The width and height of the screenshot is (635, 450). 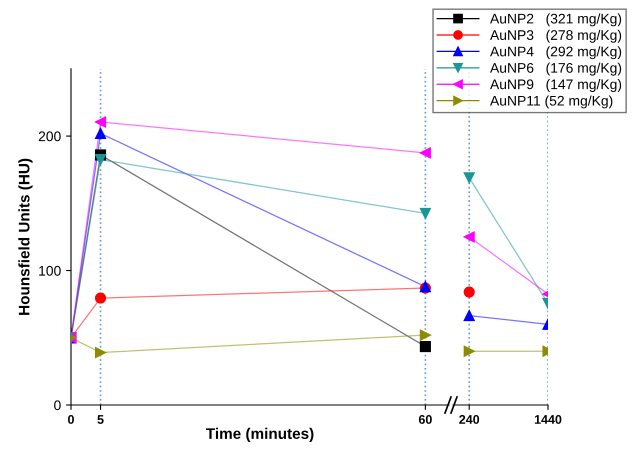 What do you see at coordinates (551, 101) in the screenshot?
I see `legend-label: AuNP11 (52 mg/Kg)` at bounding box center [551, 101].